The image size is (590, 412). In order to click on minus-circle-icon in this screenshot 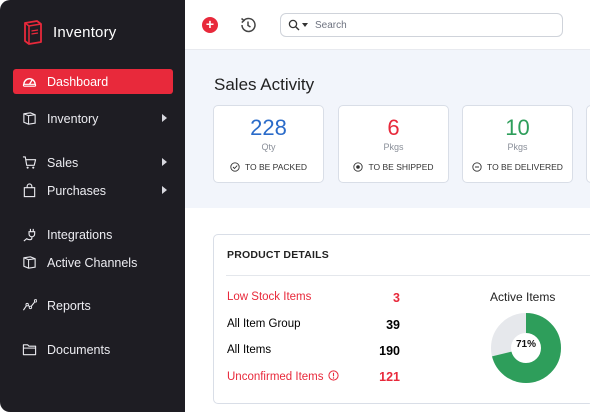, I will do `click(477, 167)`.